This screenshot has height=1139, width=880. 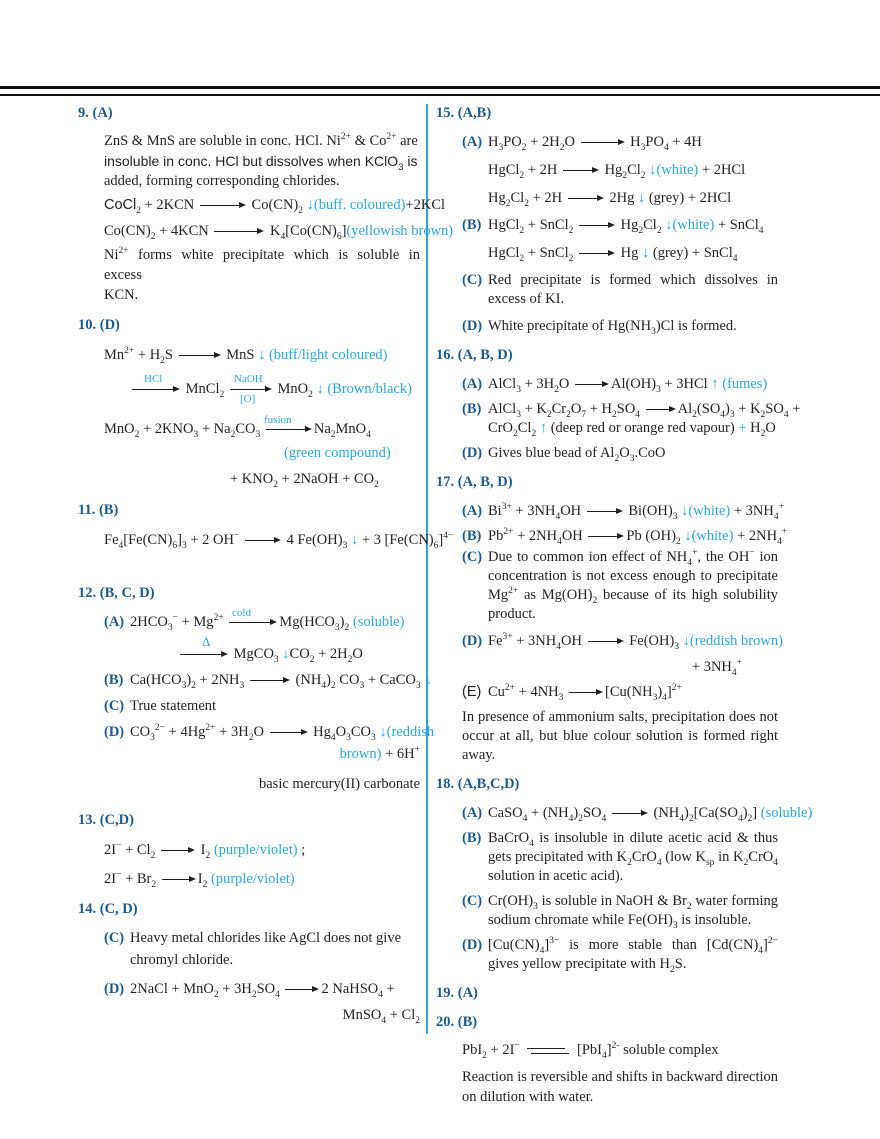 What do you see at coordinates (241, 613) in the screenshot?
I see `cold-label: cold` at bounding box center [241, 613].